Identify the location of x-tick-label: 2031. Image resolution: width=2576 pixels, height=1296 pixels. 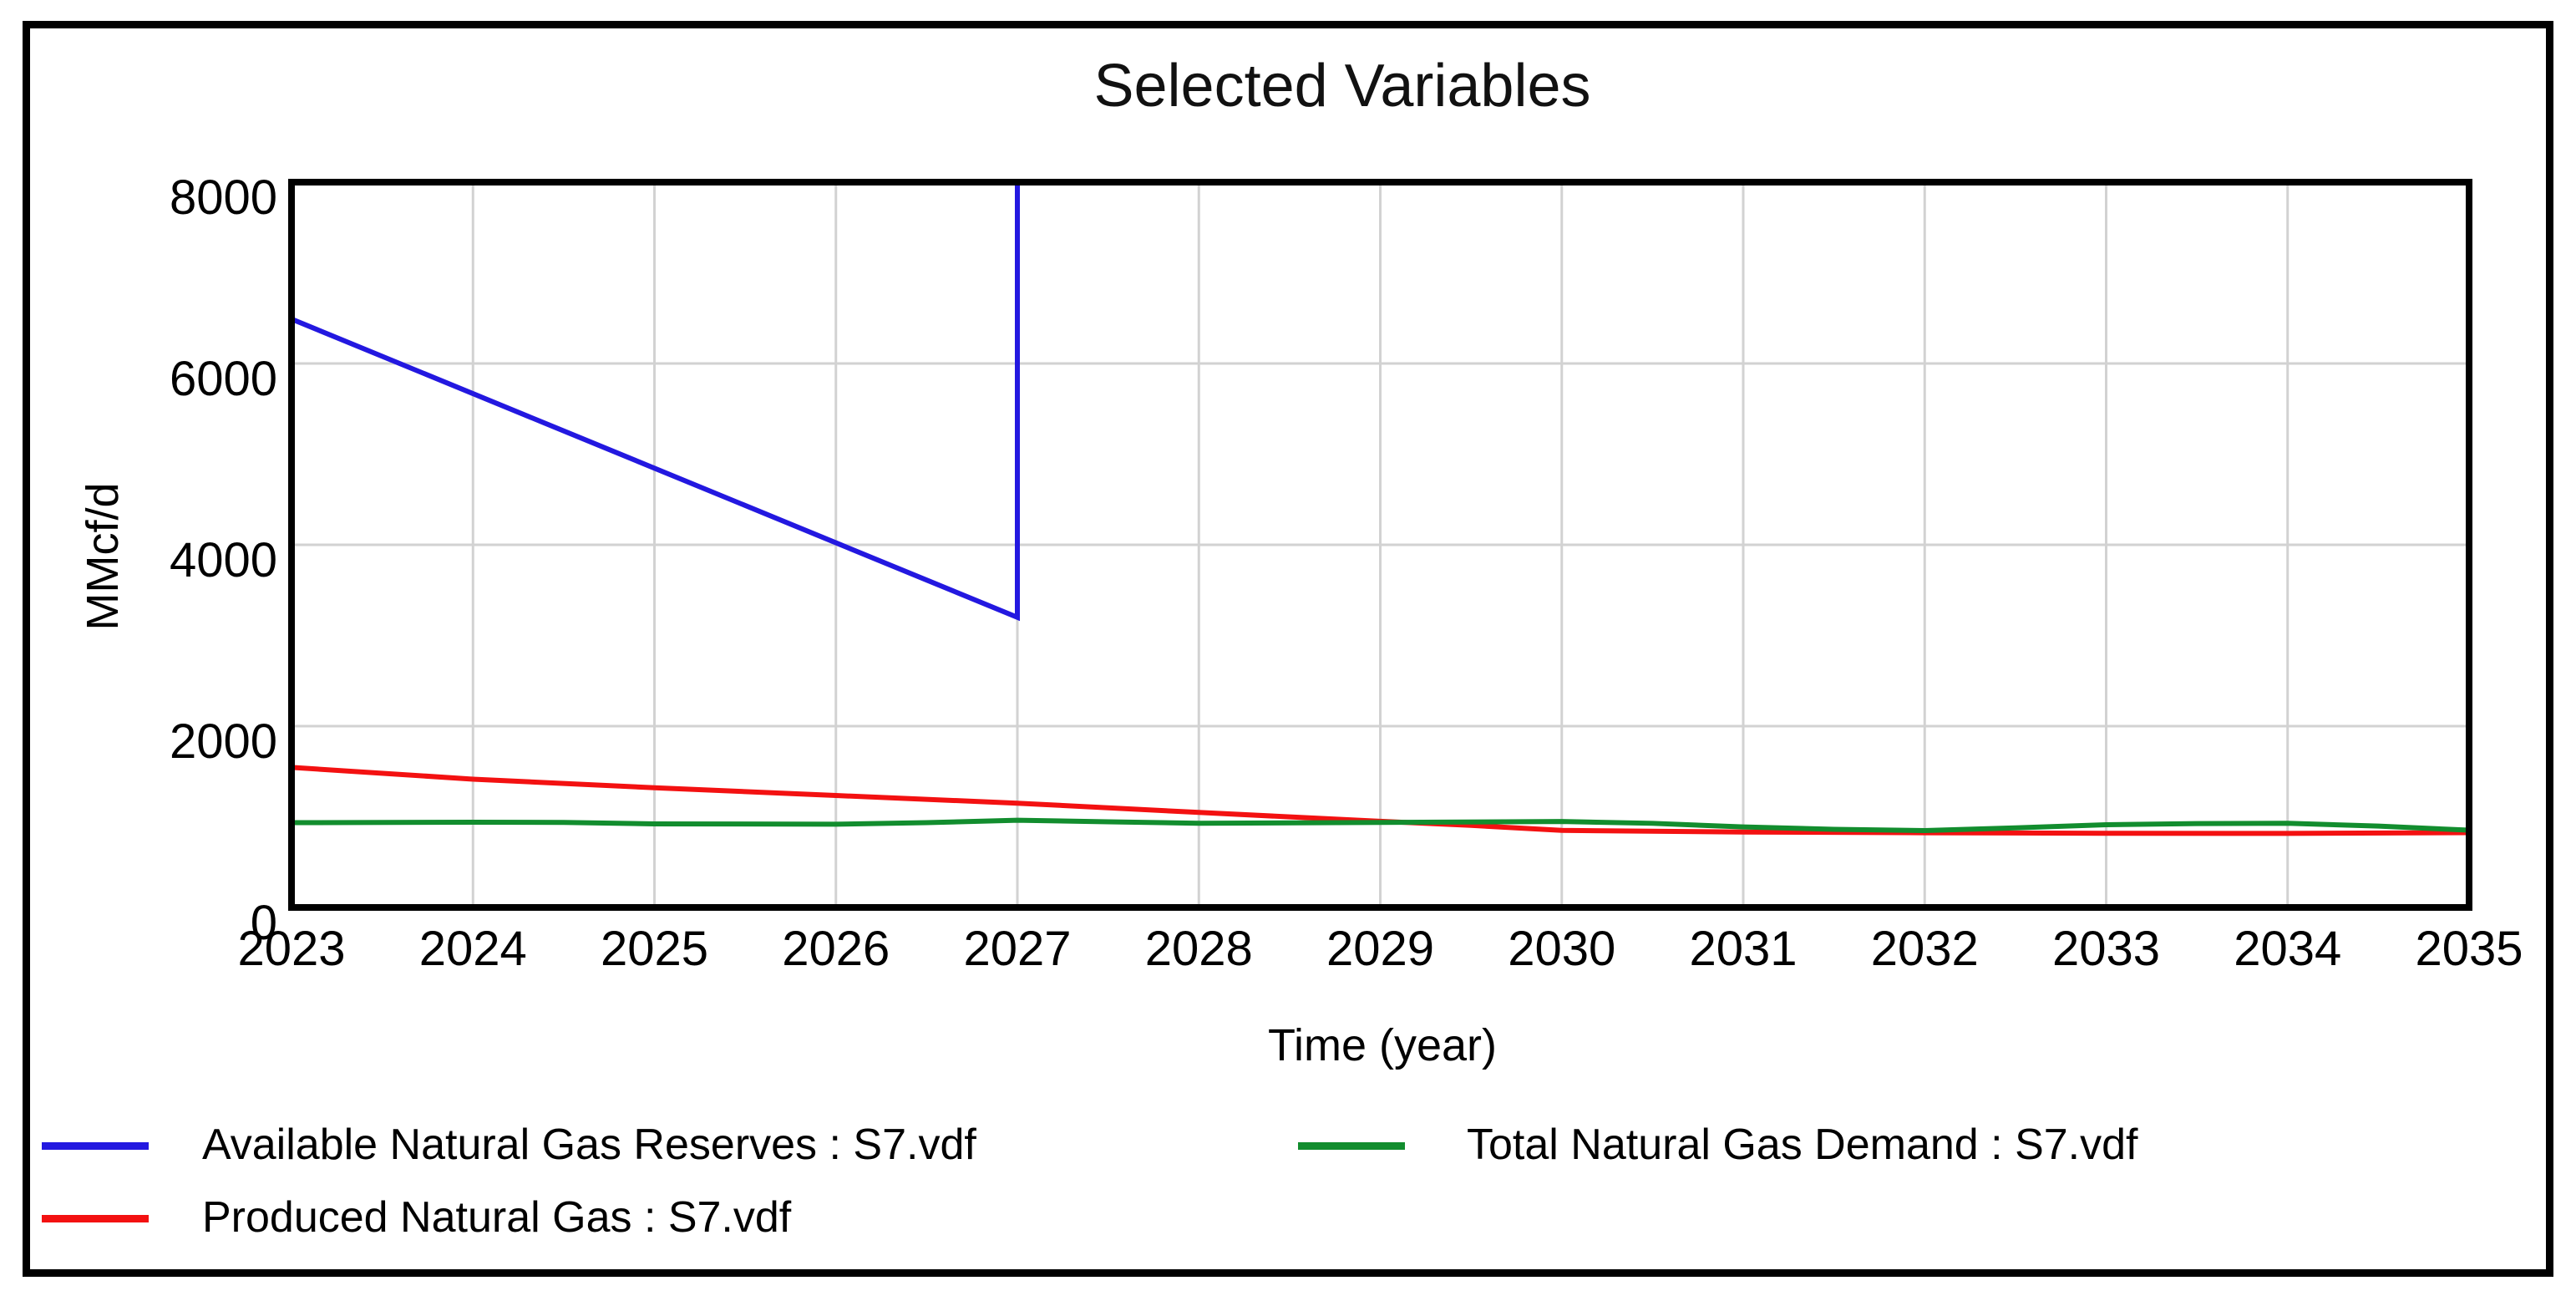
(1744, 949).